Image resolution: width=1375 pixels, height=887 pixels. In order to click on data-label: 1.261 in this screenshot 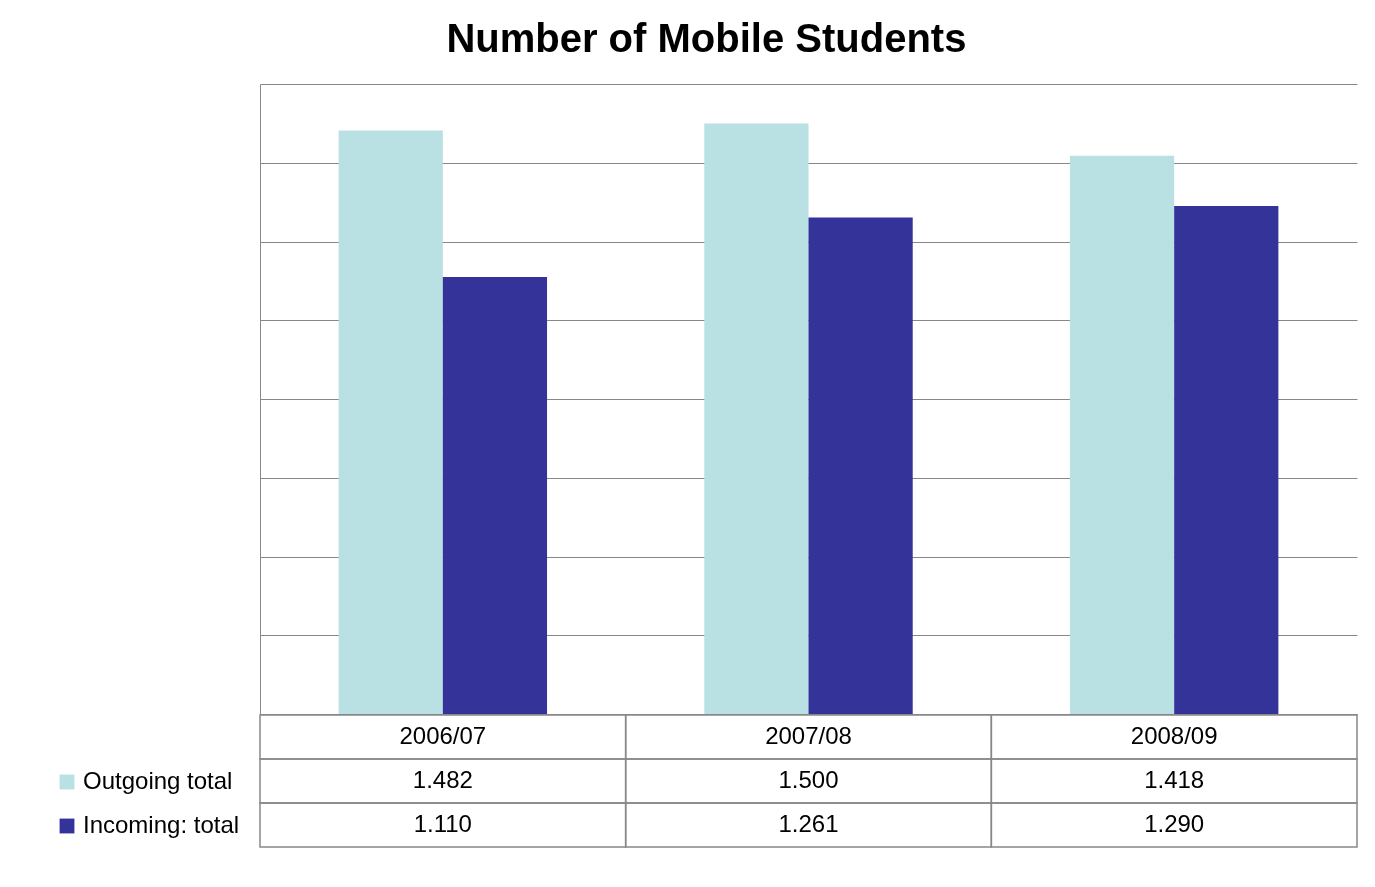, I will do `click(808, 823)`.